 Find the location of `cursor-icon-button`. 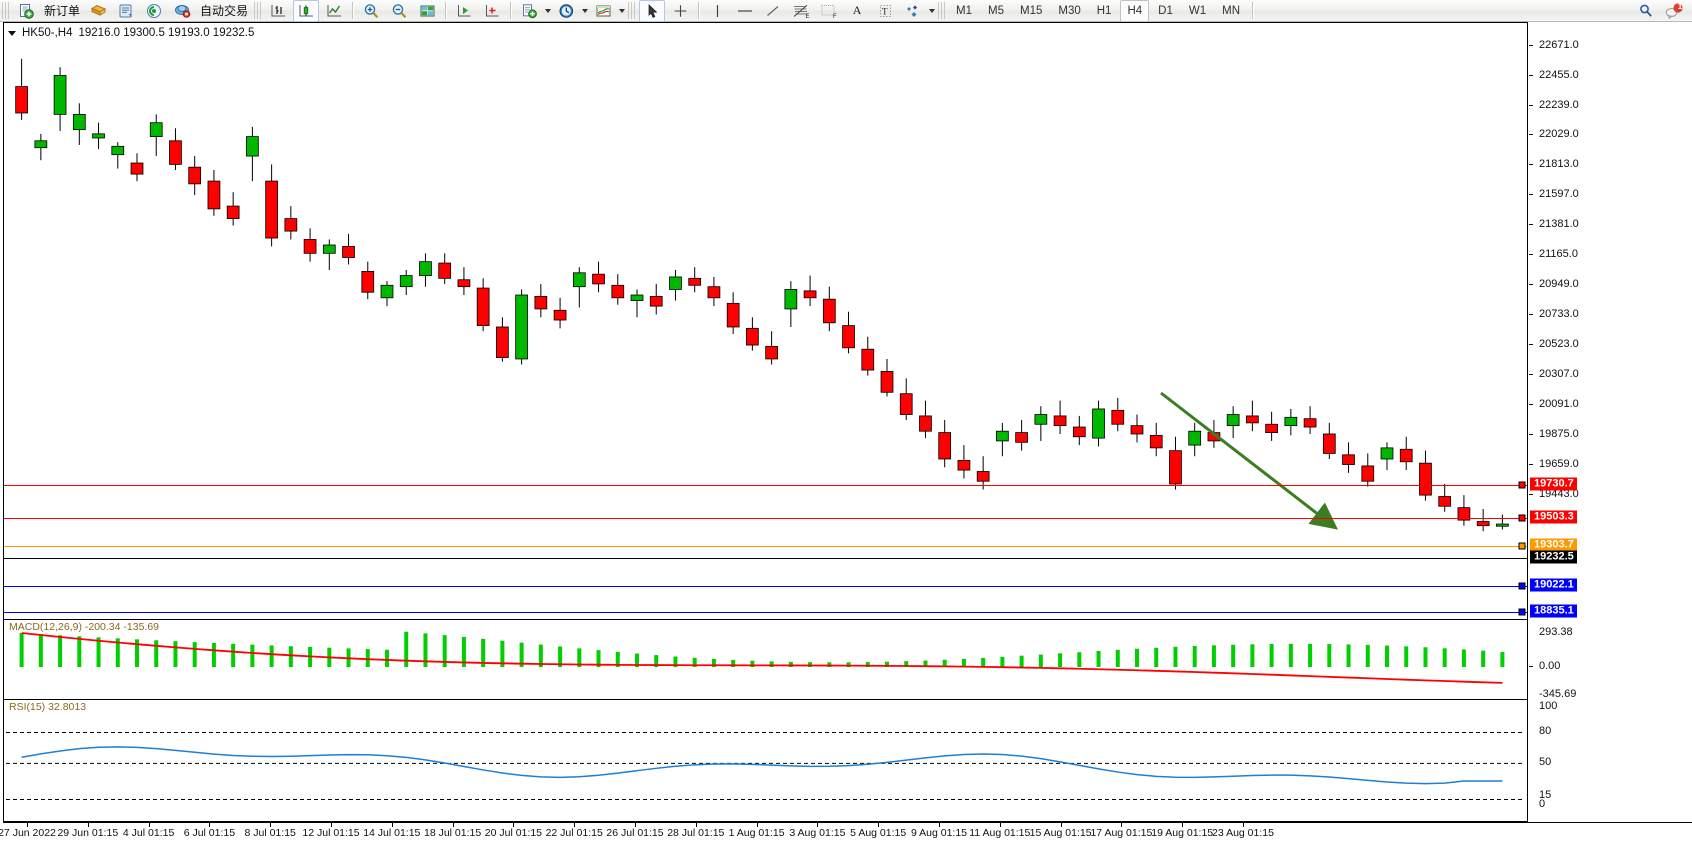

cursor-icon-button is located at coordinates (652, 11).